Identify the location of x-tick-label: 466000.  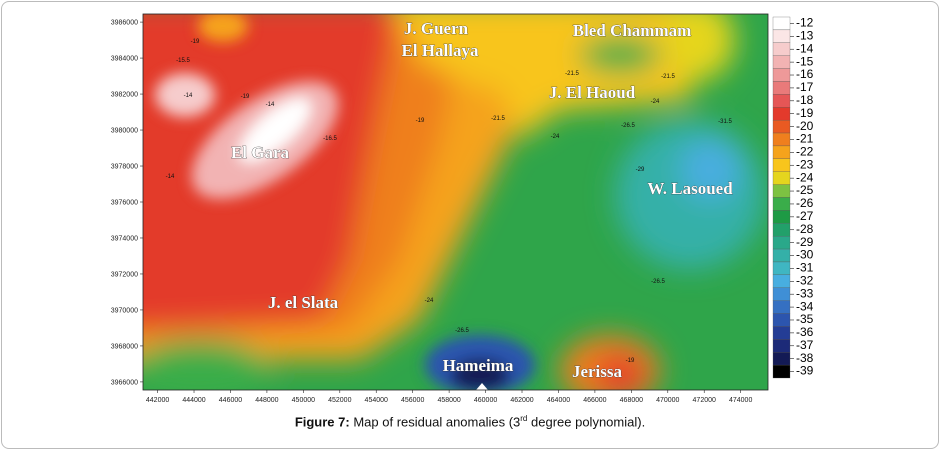
(594, 400).